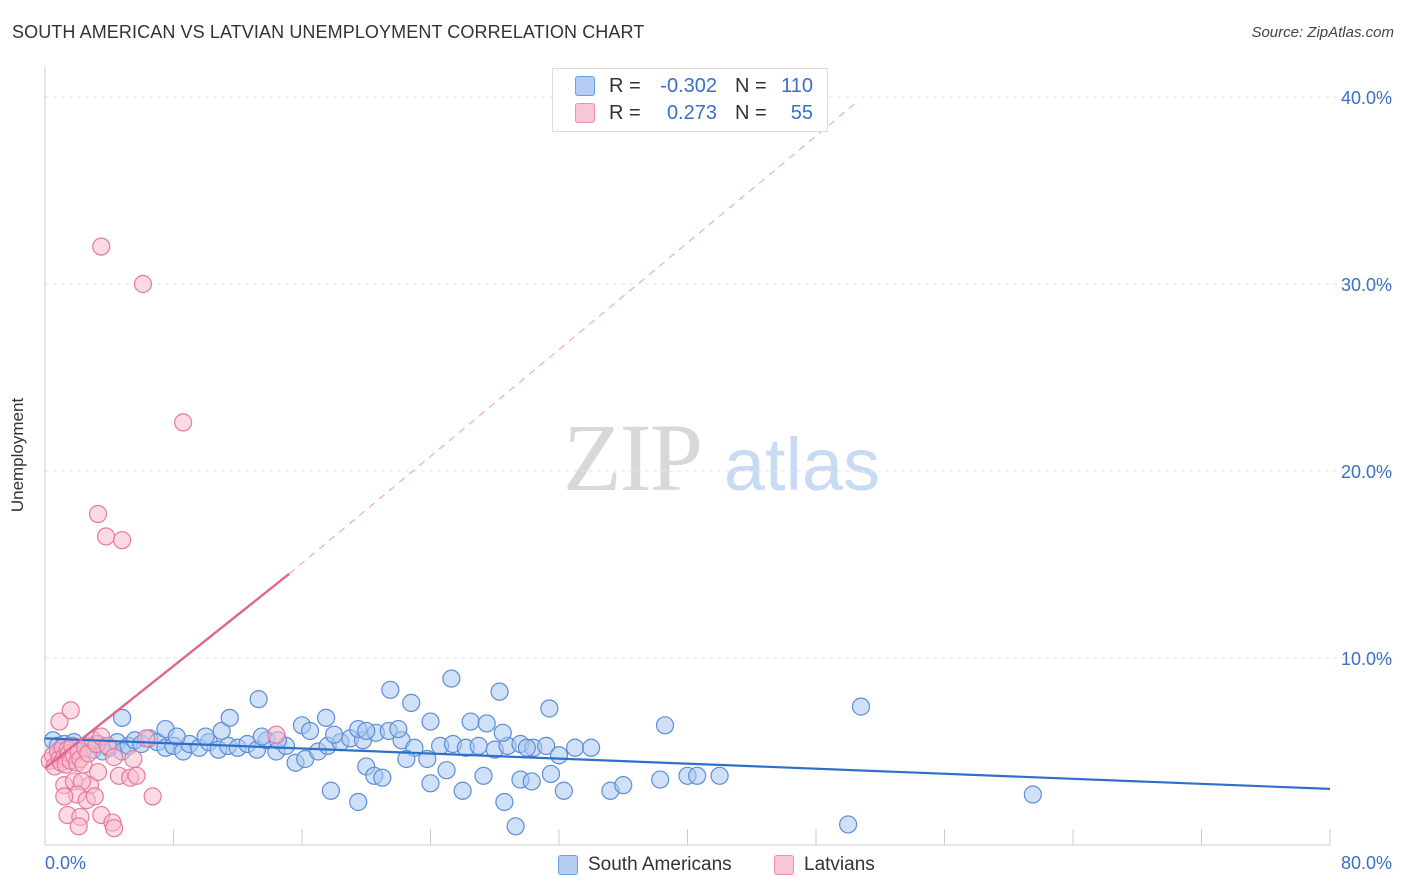  I want to click on legend-r-value: -0.302, so click(688, 85).